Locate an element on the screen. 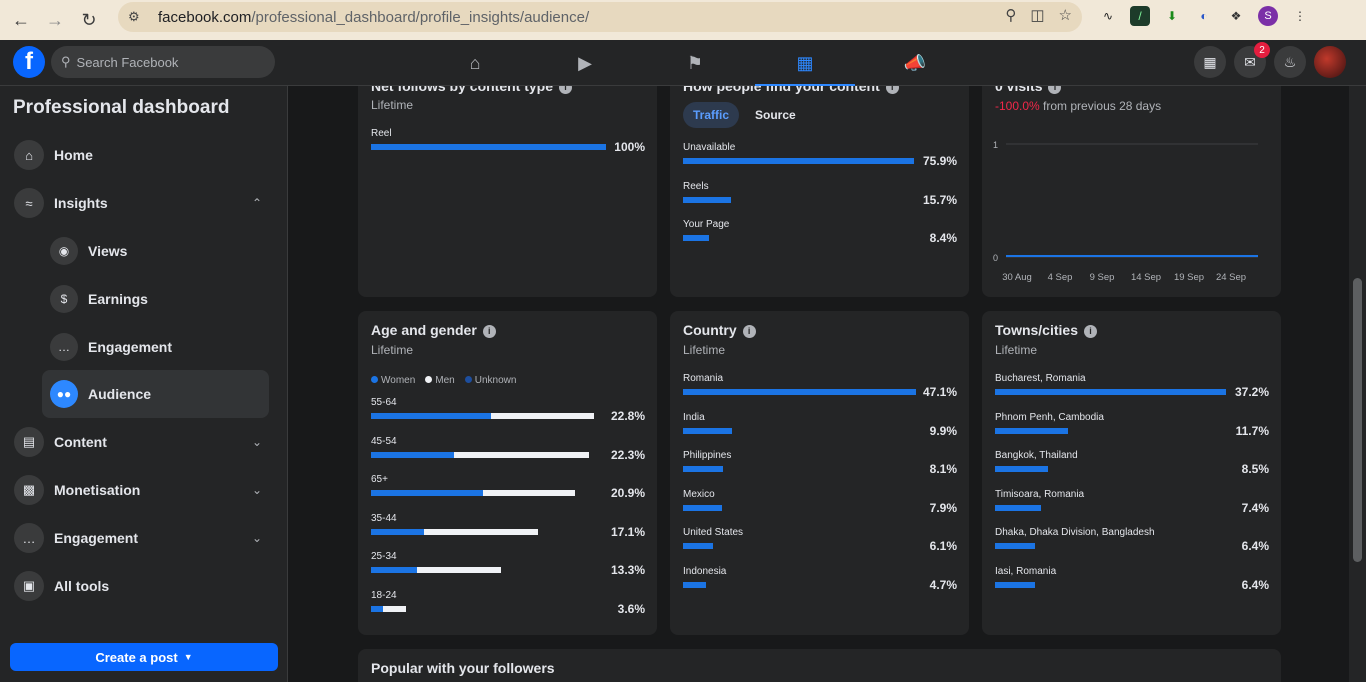 Image resolution: width=1366 pixels, height=682 pixels. sidebar-item-insights: ≈ Insights ⌃ is located at coordinates (139, 203).